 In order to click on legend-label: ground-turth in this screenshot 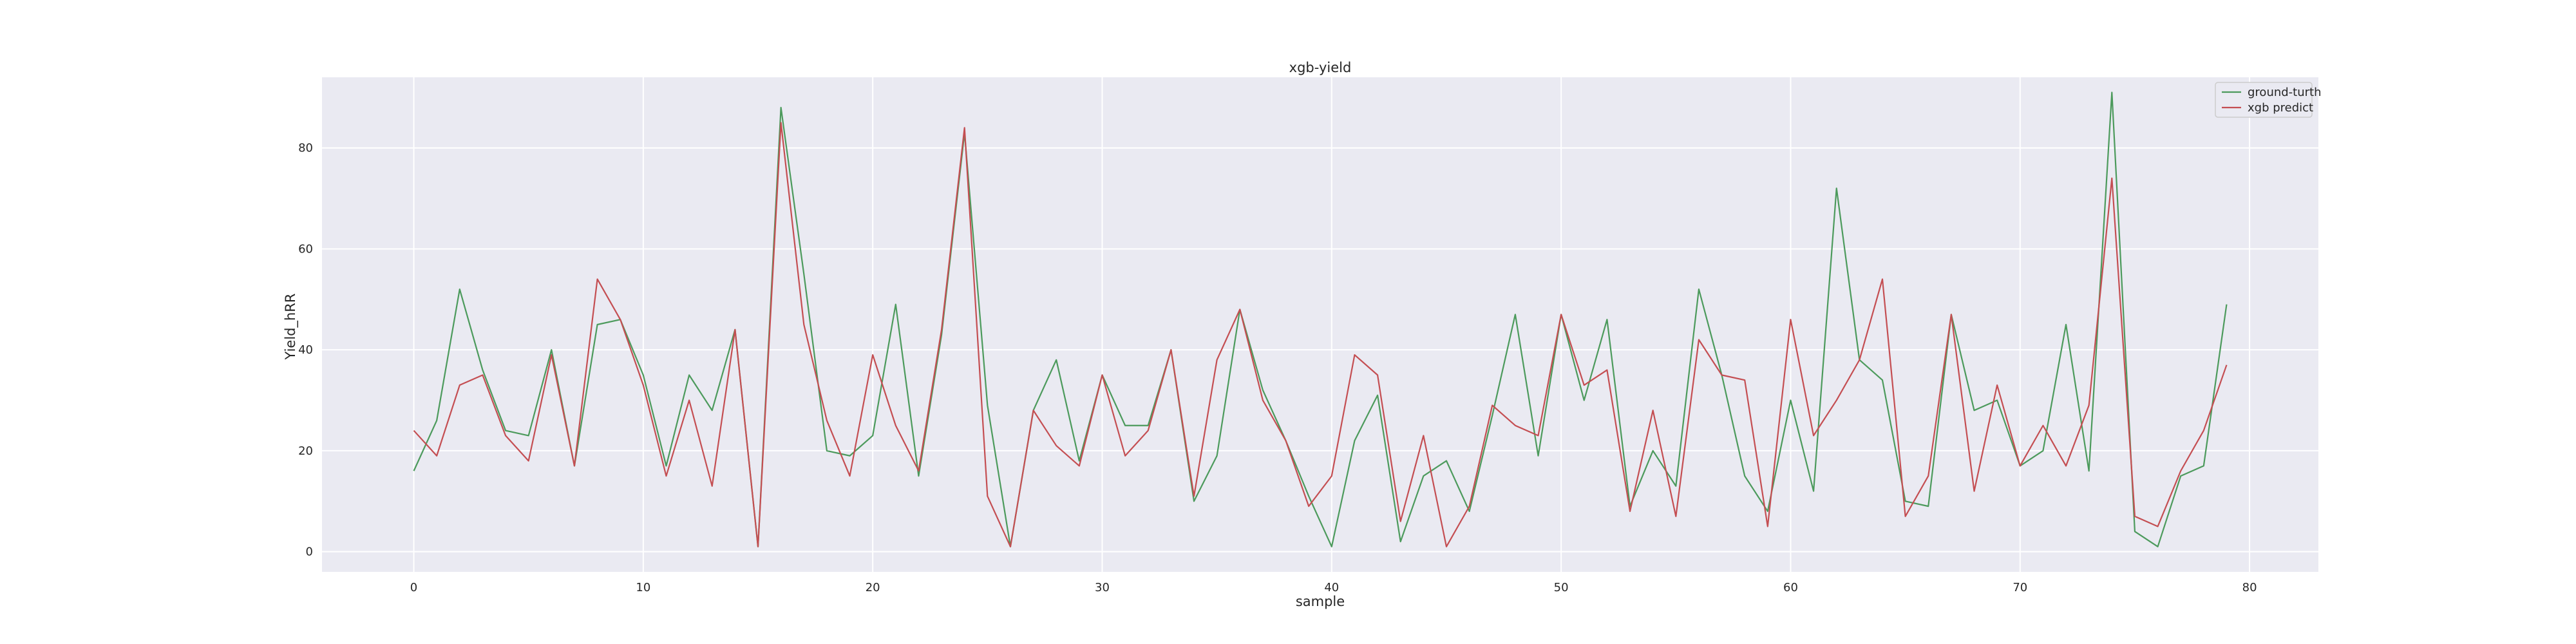, I will do `click(2285, 92)`.